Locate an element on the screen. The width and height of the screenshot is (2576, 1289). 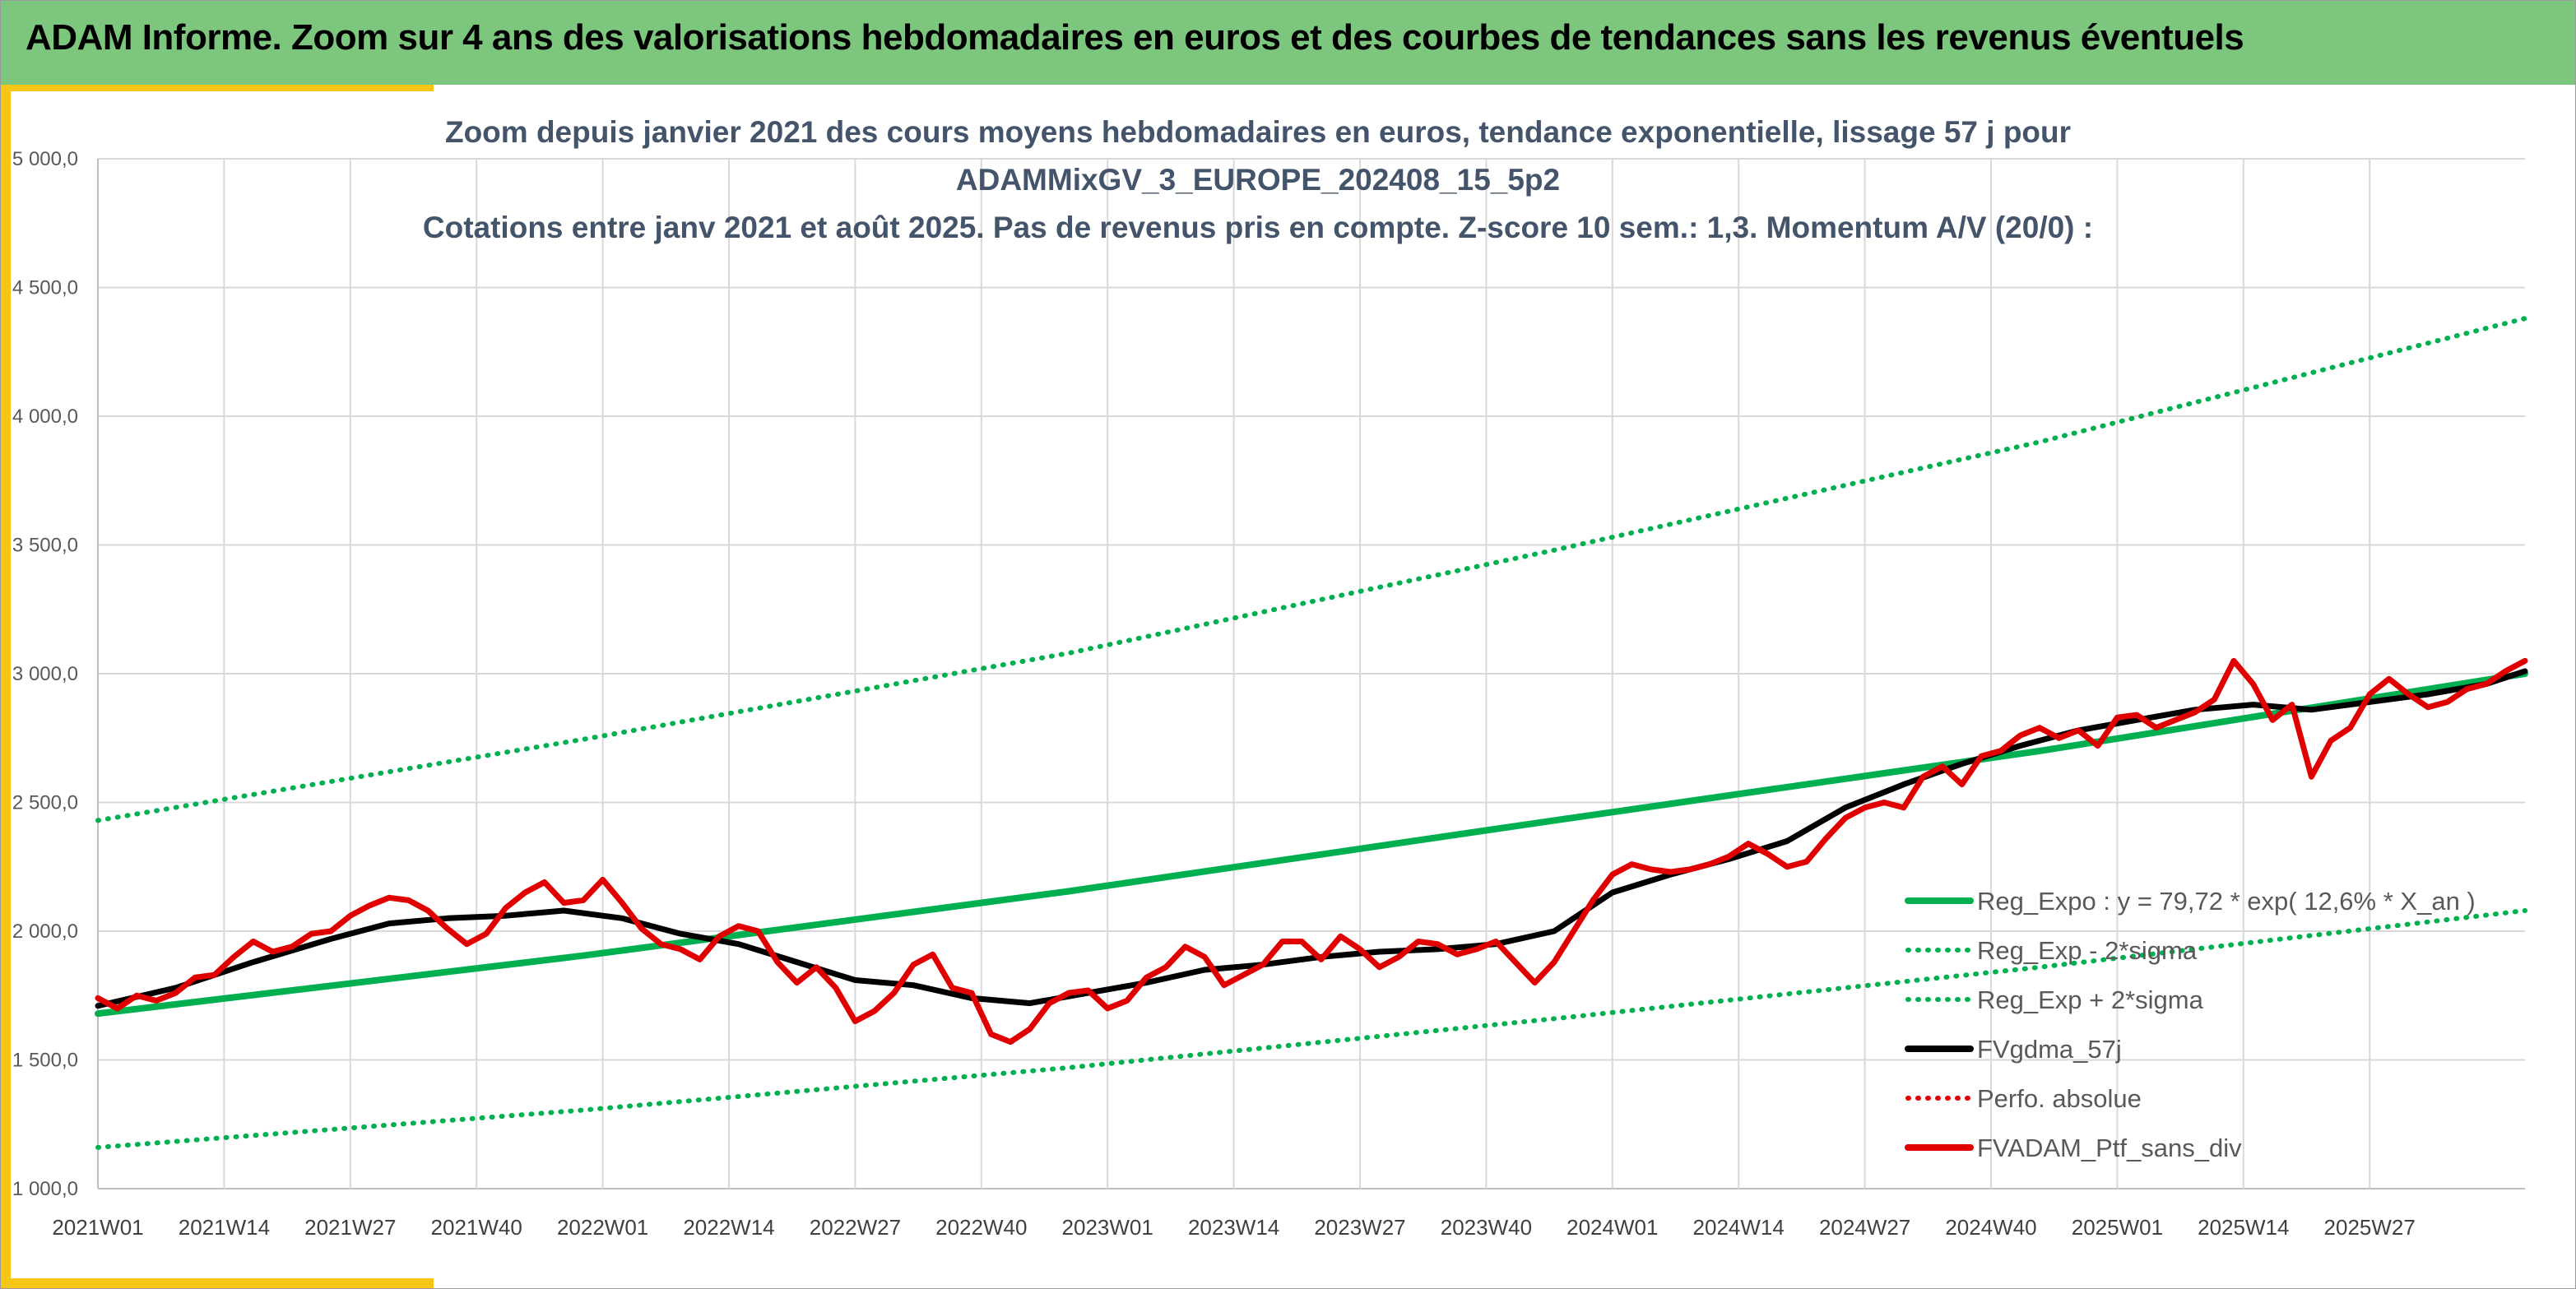
y-tick-label: 1 000,0 is located at coordinates (45, 1189).